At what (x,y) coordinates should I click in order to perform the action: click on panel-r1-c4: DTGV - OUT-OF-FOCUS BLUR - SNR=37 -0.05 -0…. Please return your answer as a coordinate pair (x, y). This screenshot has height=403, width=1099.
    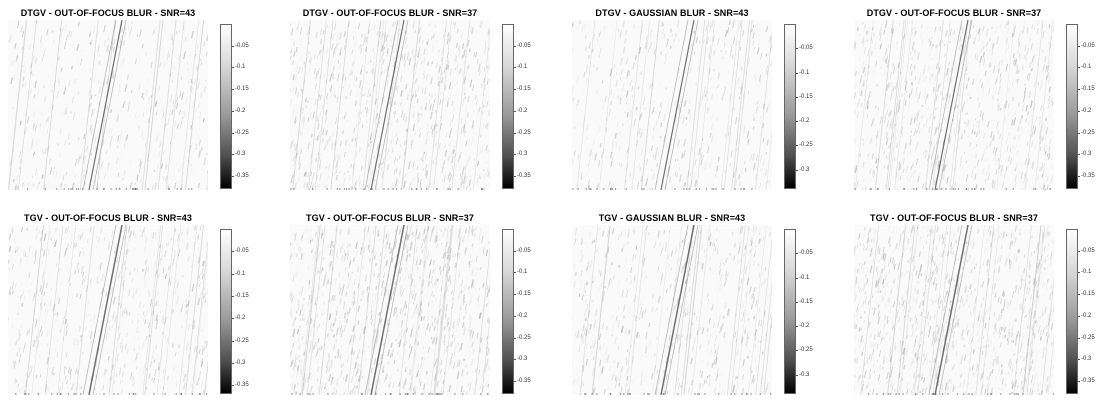
    Looking at the image, I should click on (974, 103).